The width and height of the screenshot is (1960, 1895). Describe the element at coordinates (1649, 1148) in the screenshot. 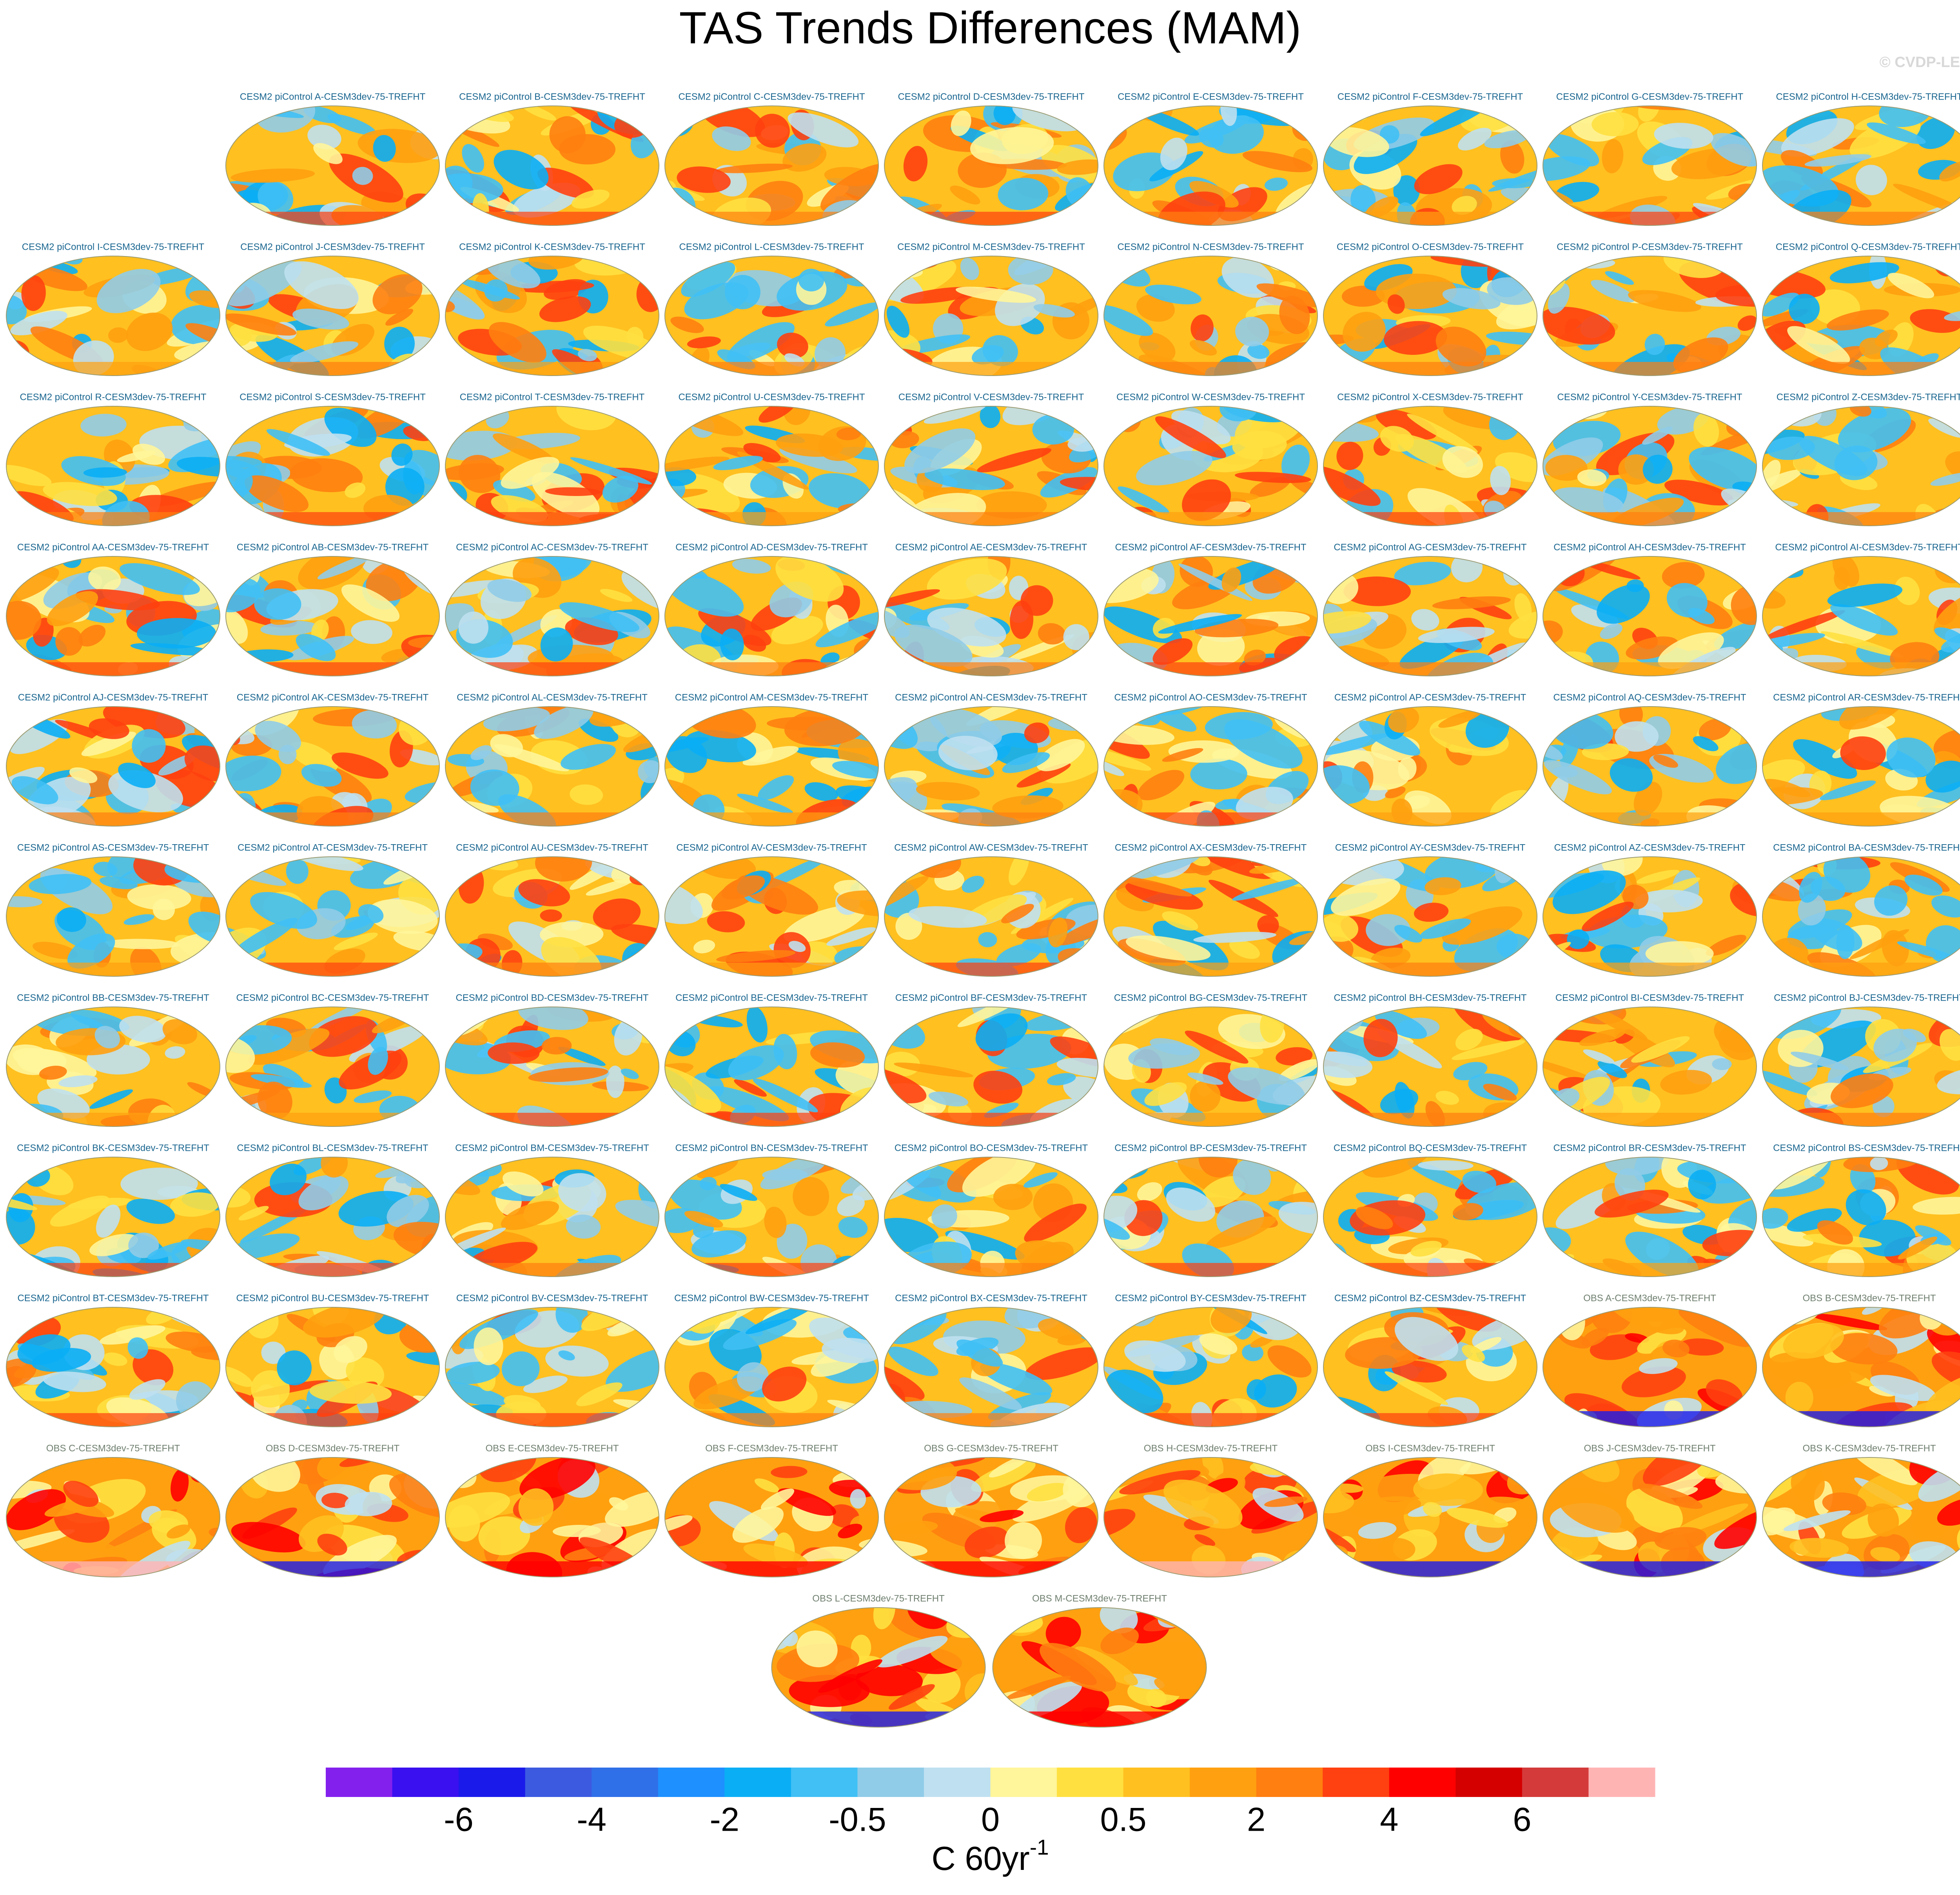

I see `panel-label: CESM2 piControl BR-CESM3dev-75-TREFHT` at that location.